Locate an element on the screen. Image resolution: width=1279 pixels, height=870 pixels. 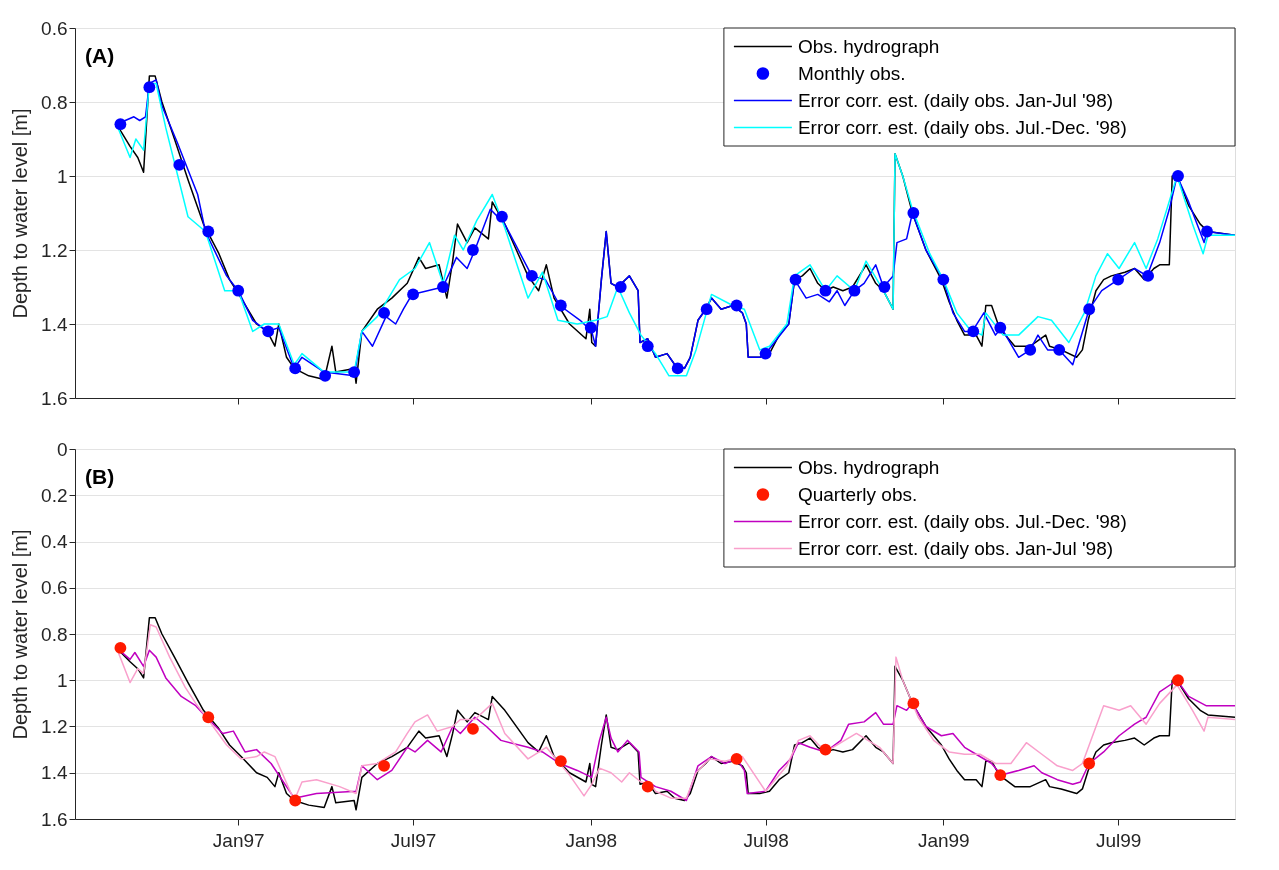
x-tick-label: Jan97 is located at coordinates (238, 840).